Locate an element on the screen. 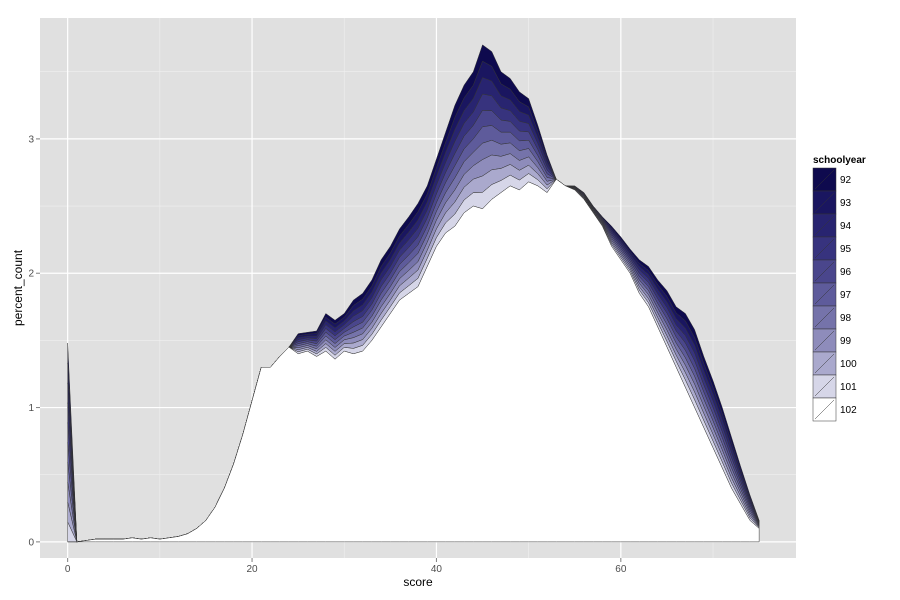 The height and width of the screenshot is (600, 900). legend-item-96: 96 is located at coordinates (832, 271).